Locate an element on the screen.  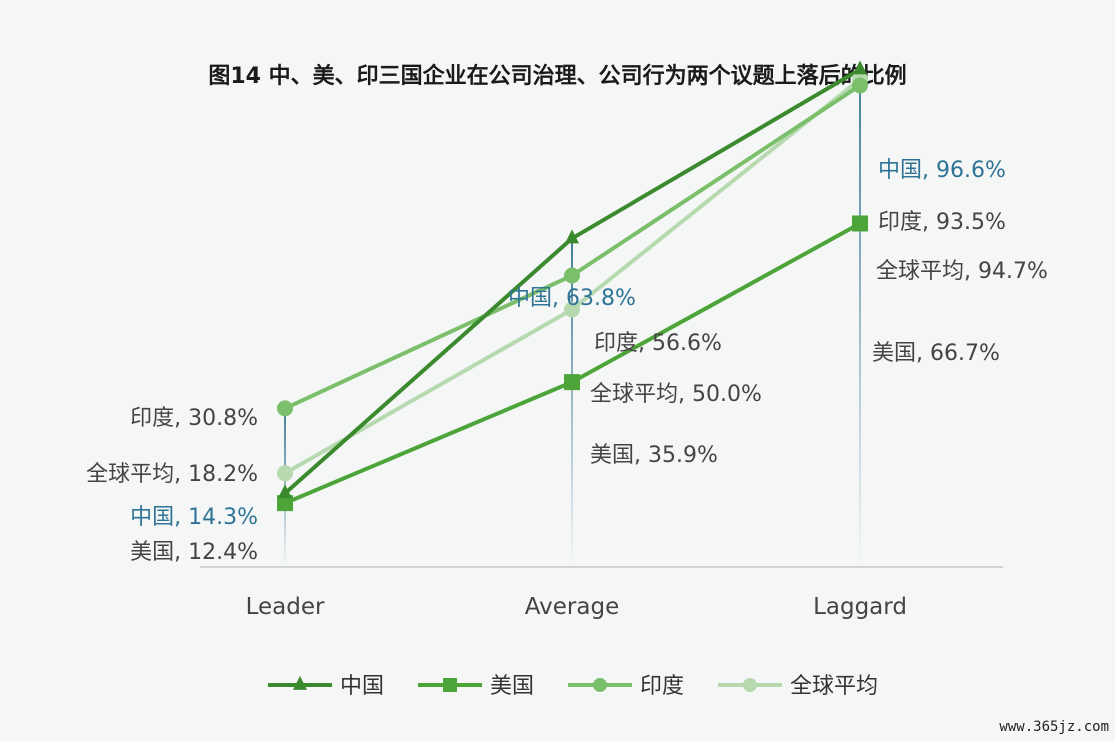
drop-line-average is located at coordinates (572, 402).